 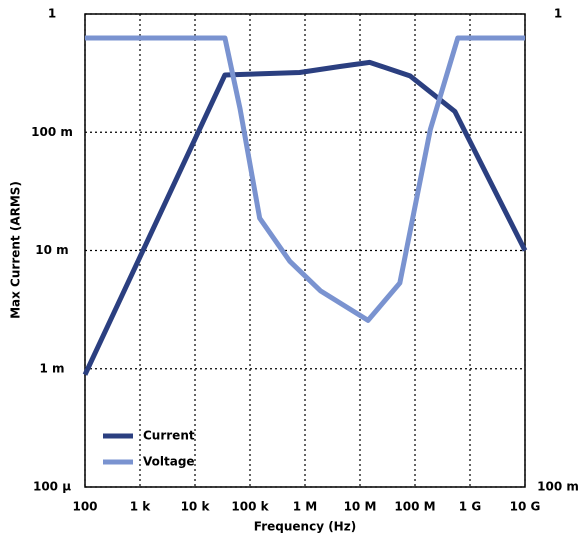 What do you see at coordinates (305, 527) in the screenshot?
I see `x-axis-title: Frequency (Hz)` at bounding box center [305, 527].